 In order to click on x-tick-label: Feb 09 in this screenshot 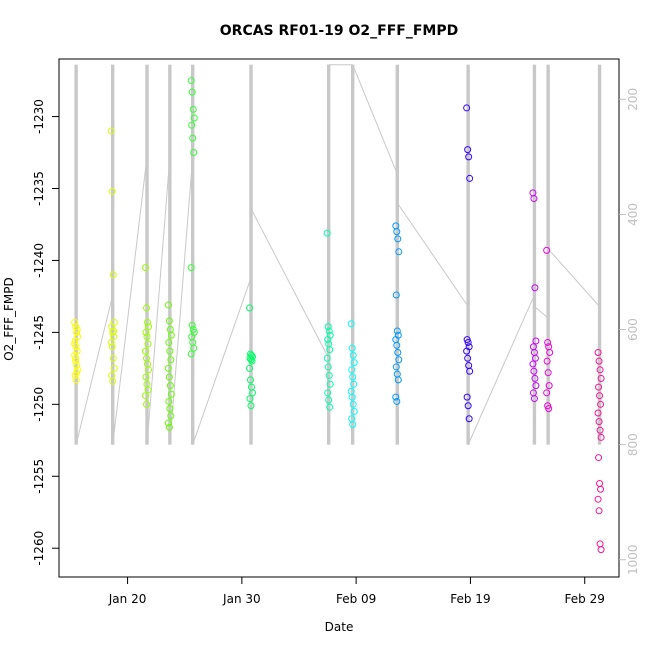, I will do `click(356, 599)`.